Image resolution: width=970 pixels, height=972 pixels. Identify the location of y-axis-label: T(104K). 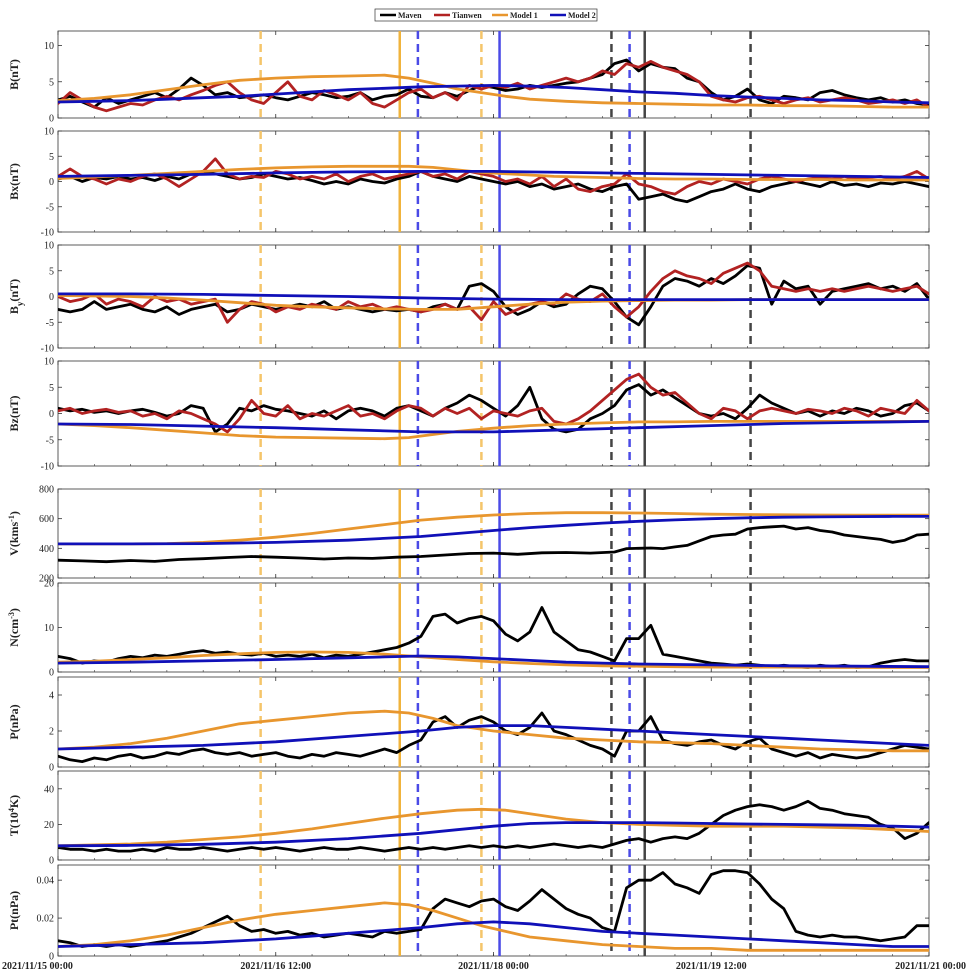
(14, 815).